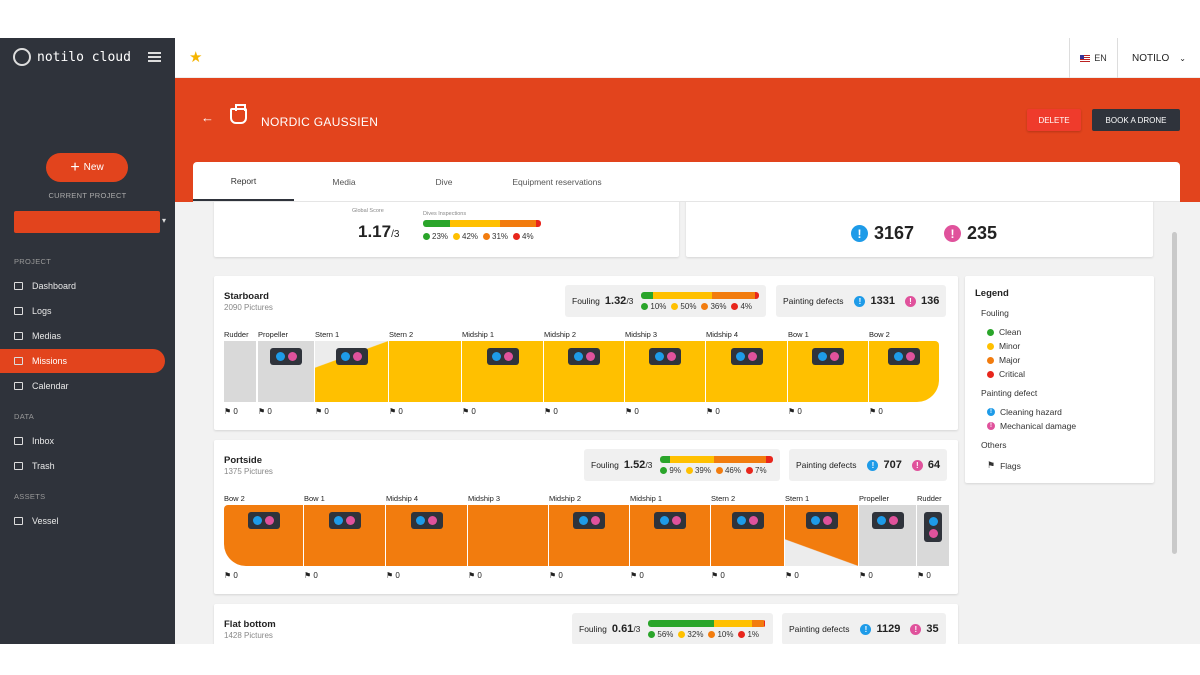 Image resolution: width=1200 pixels, height=675 pixels. What do you see at coordinates (82, 311) in the screenshot?
I see `sidebar-item-logs: Logs` at bounding box center [82, 311].